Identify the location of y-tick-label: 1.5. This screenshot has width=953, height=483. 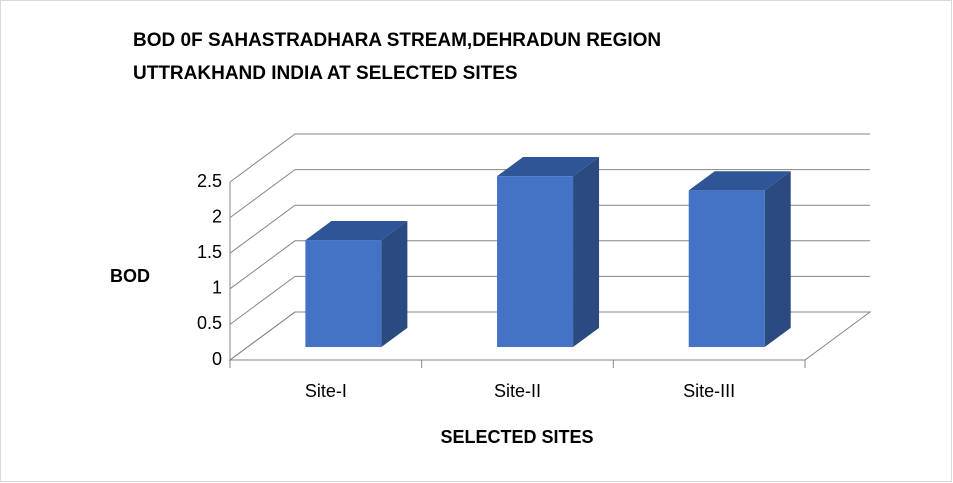
(209, 252).